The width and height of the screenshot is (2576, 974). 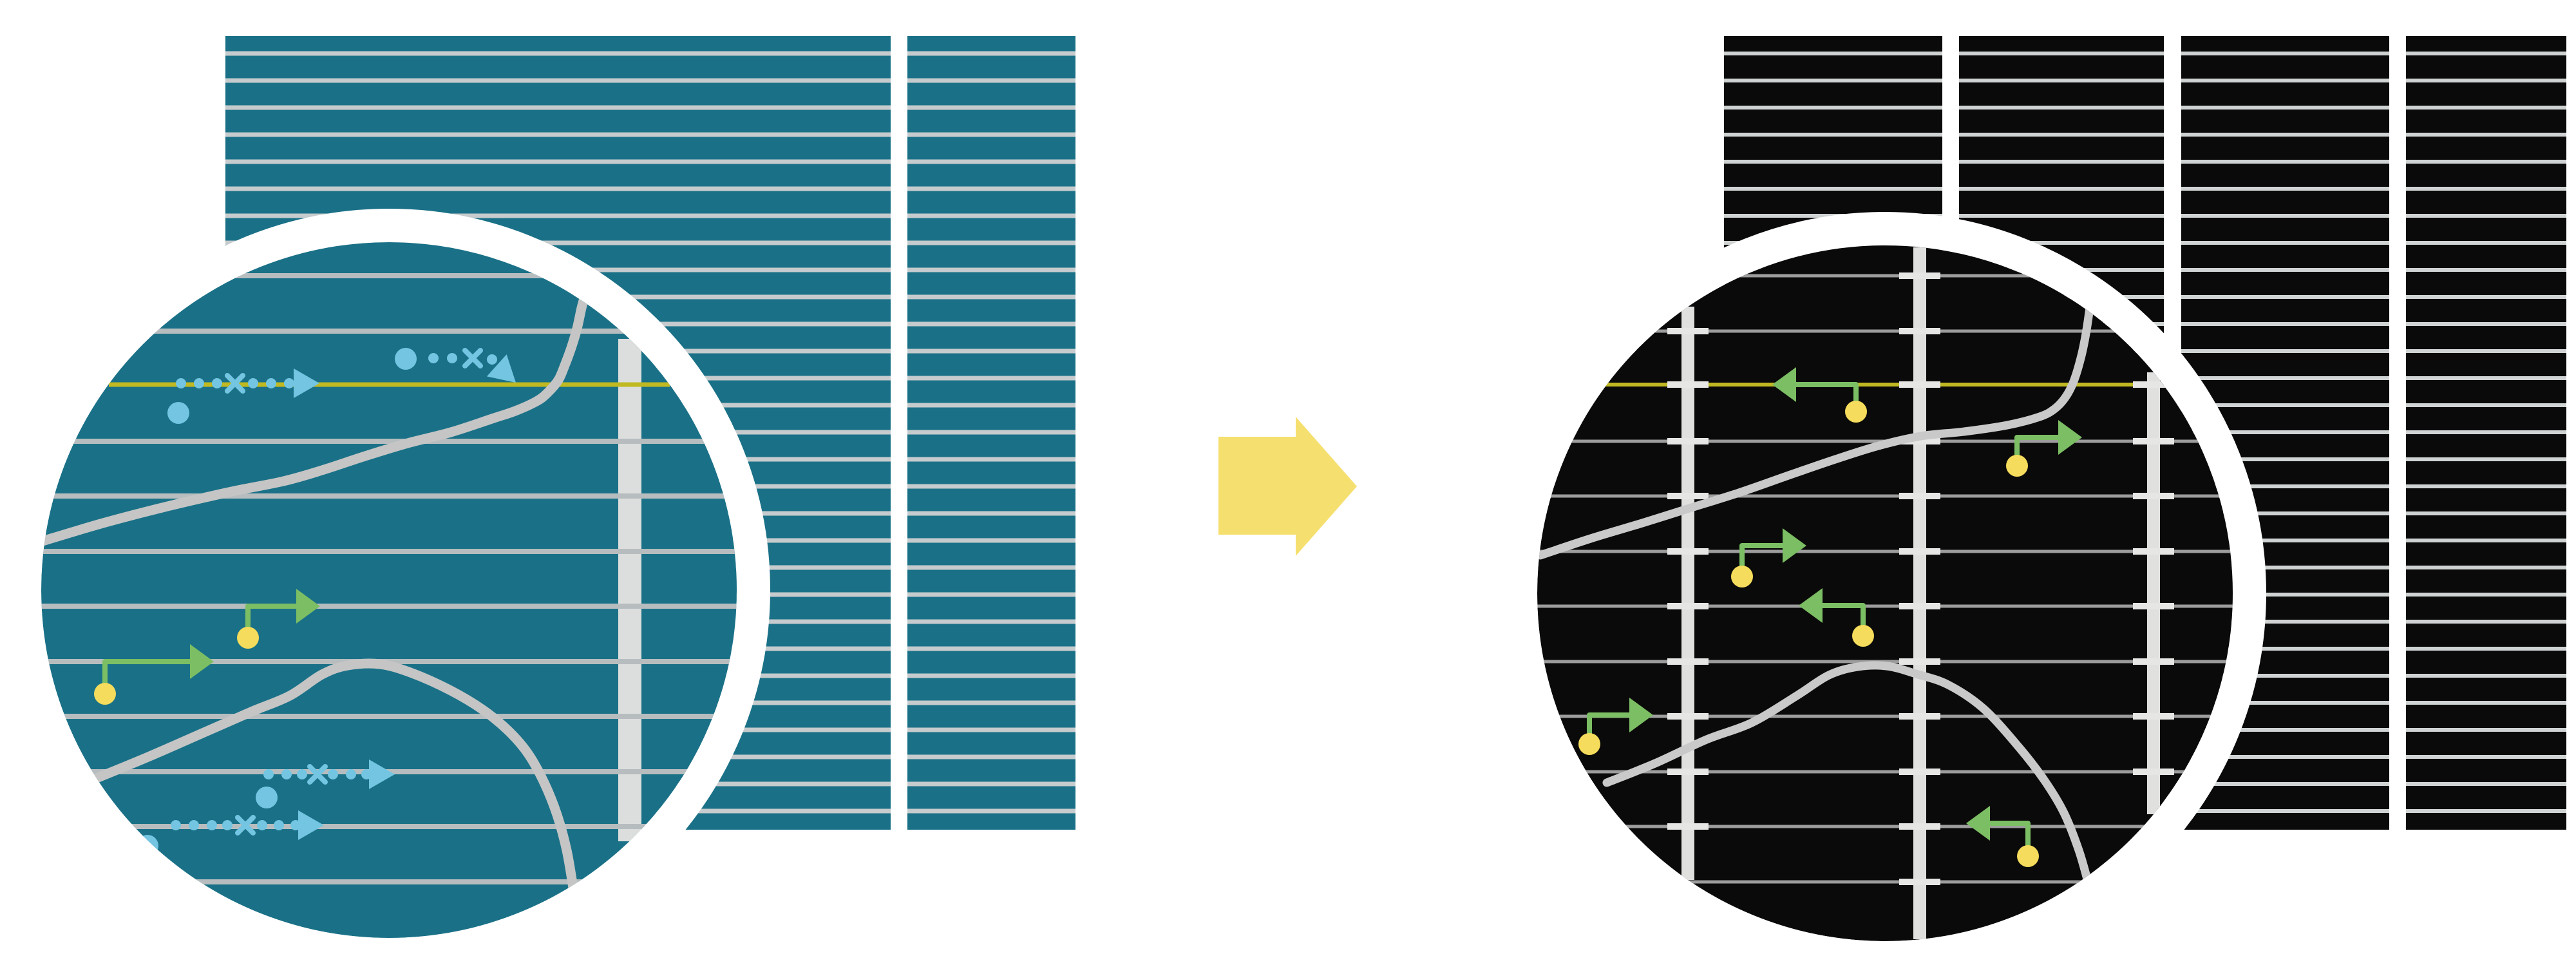 I want to click on cell-gap, so click(x=2397, y=433).